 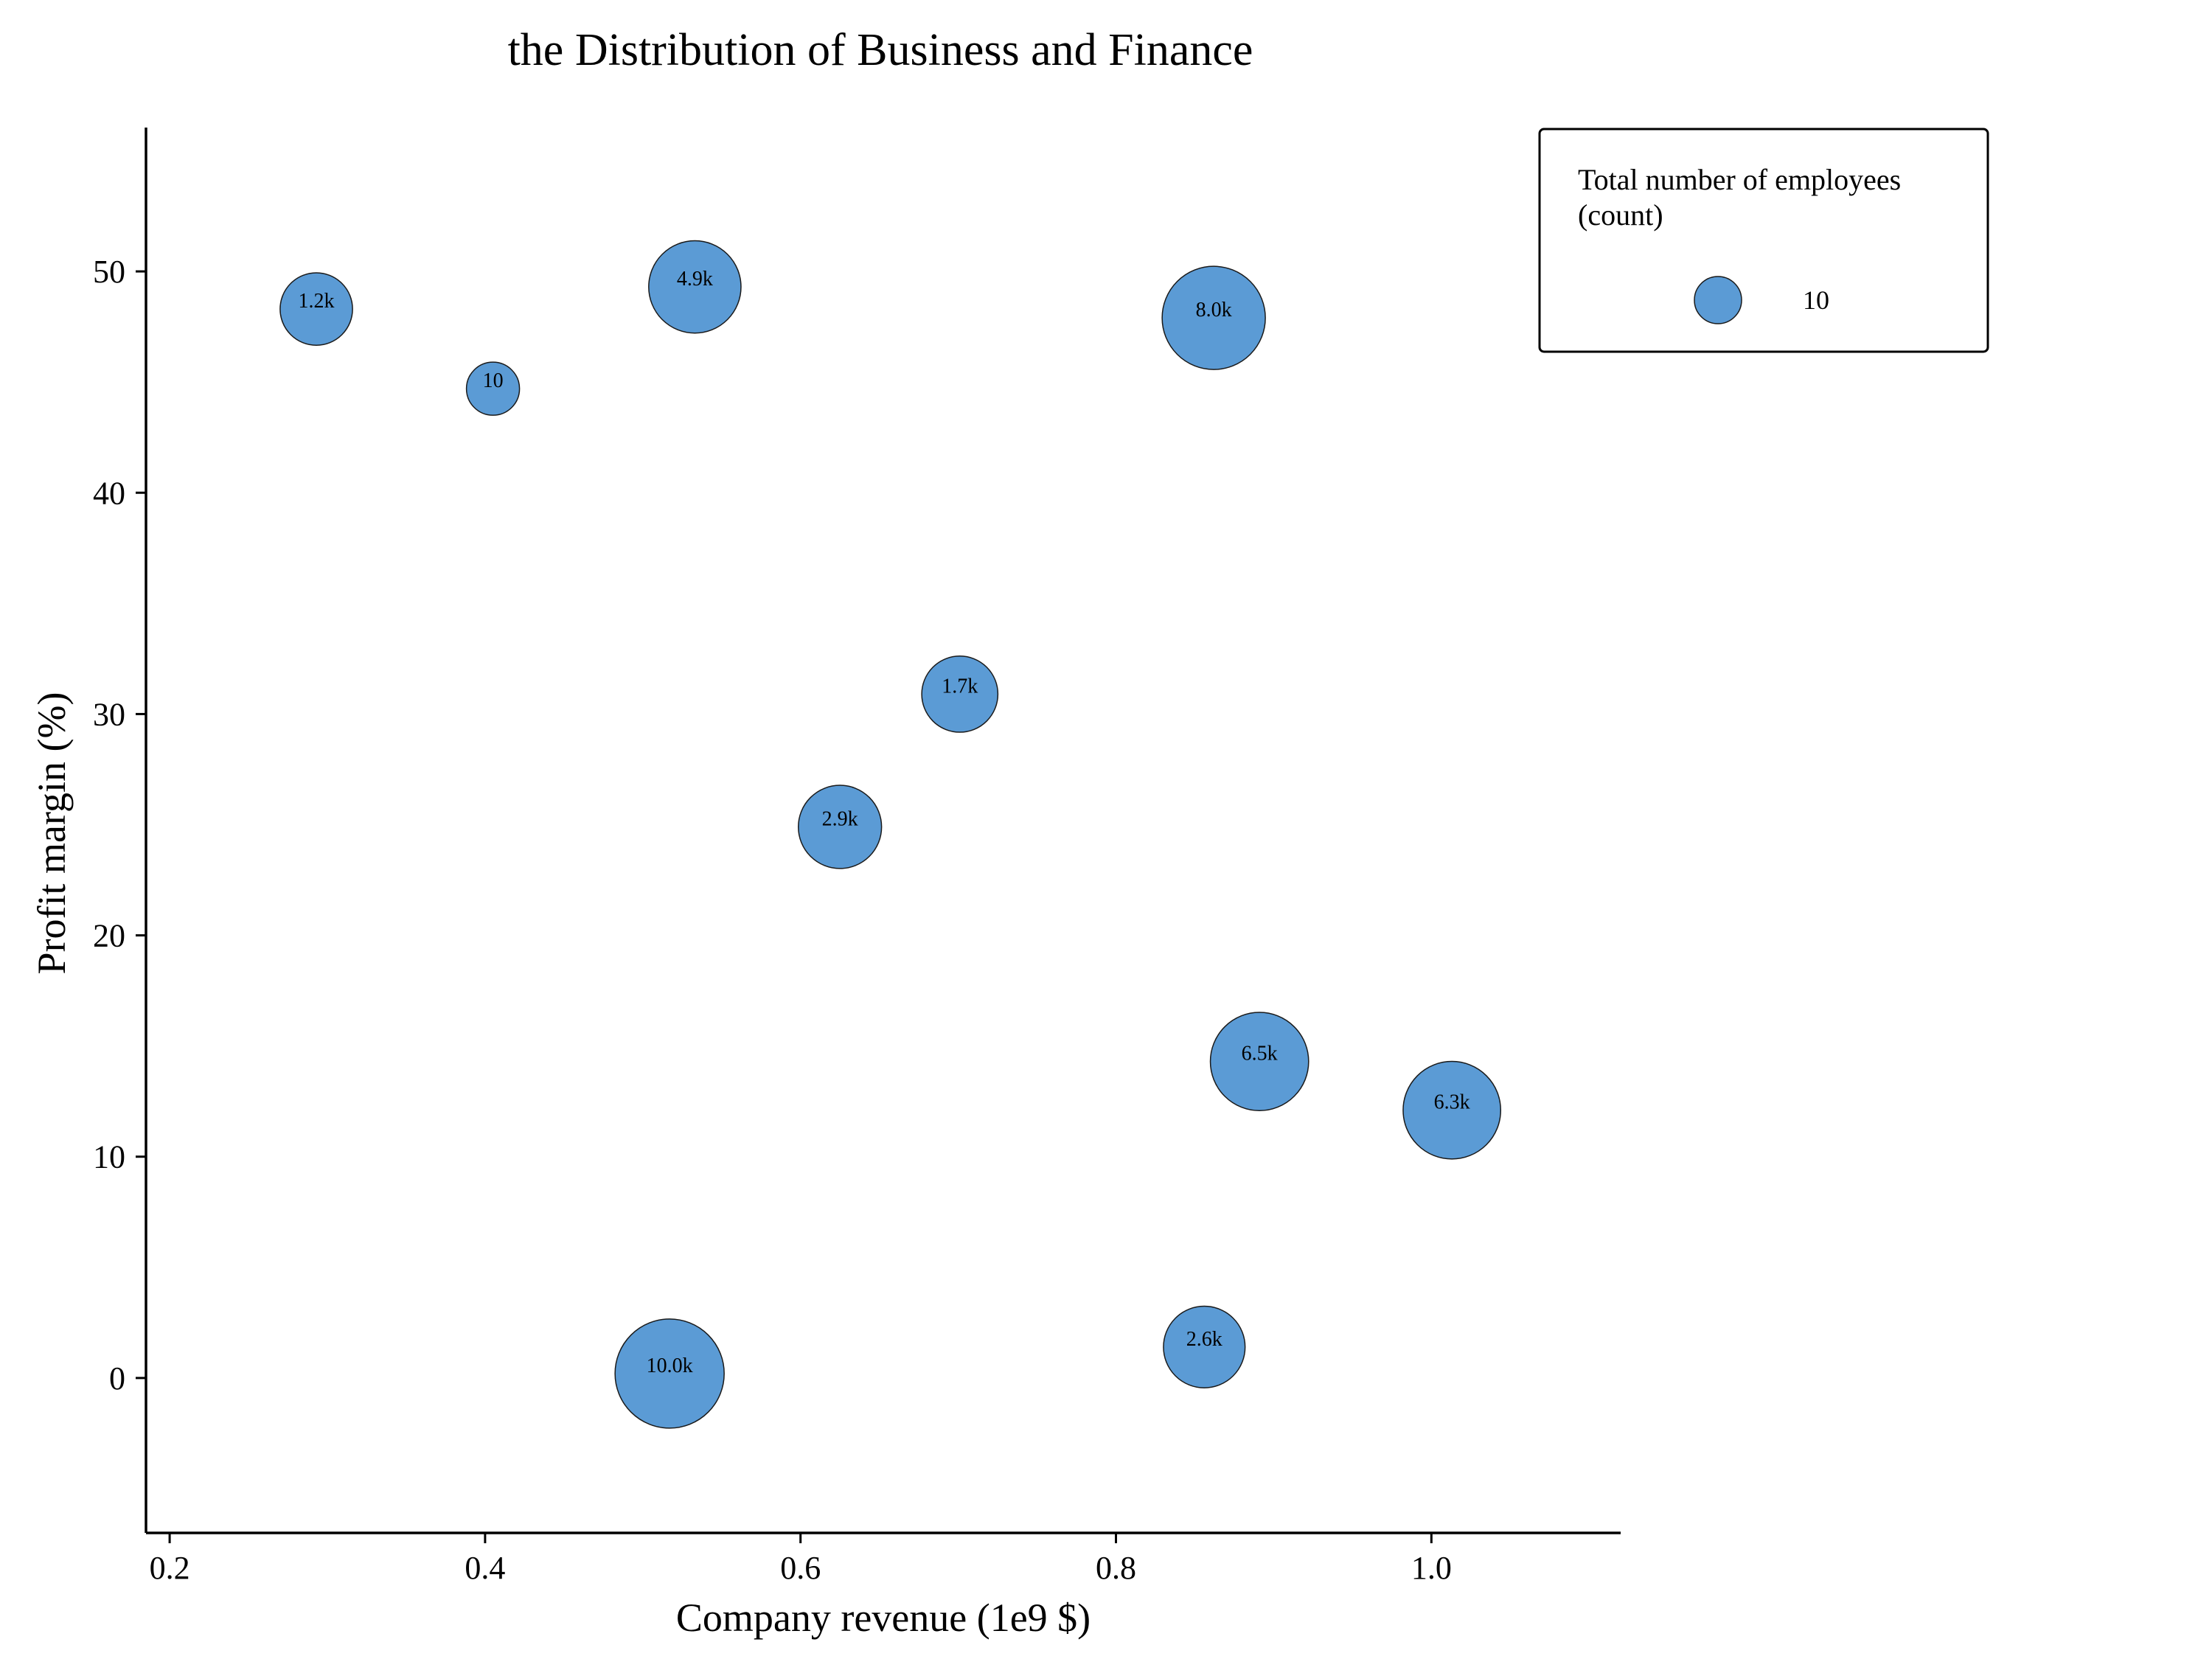 What do you see at coordinates (800, 1568) in the screenshot?
I see `x-tick-label: 0.6` at bounding box center [800, 1568].